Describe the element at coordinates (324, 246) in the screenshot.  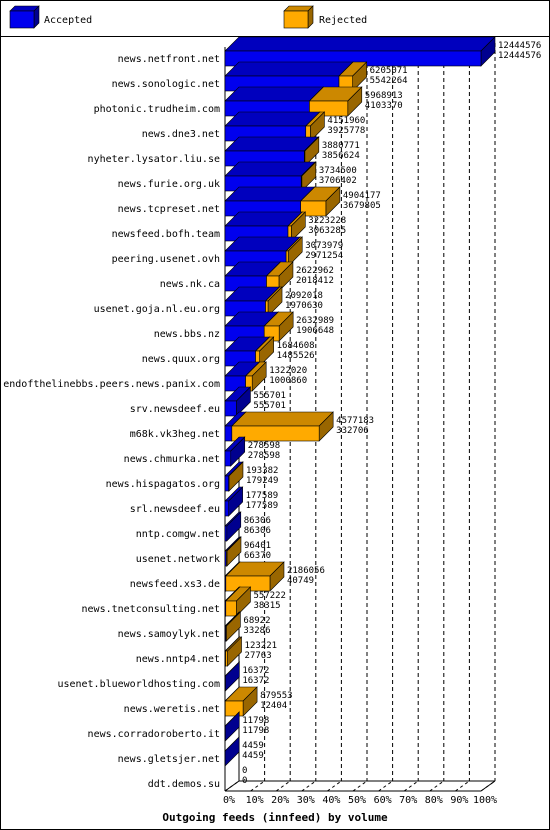
I see `offered-value-label: 3073979` at that location.